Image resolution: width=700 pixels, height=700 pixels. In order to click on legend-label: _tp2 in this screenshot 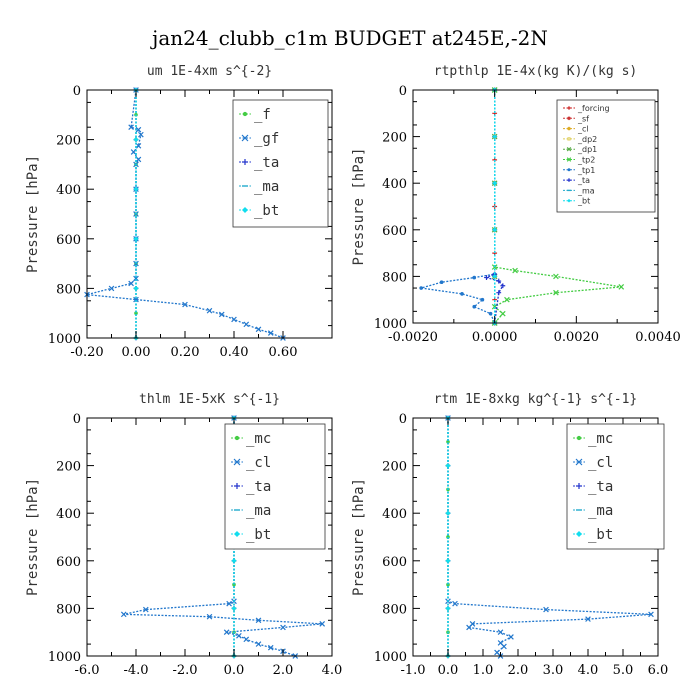, I will do `click(586, 160)`.